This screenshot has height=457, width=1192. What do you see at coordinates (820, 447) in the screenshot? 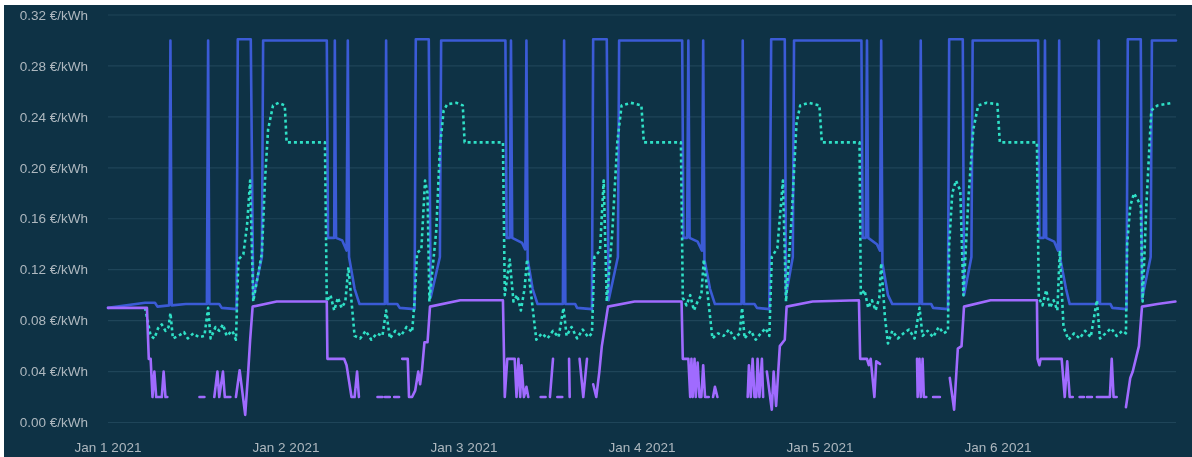
I see `x-tick-label: Jan 5 2021` at bounding box center [820, 447].